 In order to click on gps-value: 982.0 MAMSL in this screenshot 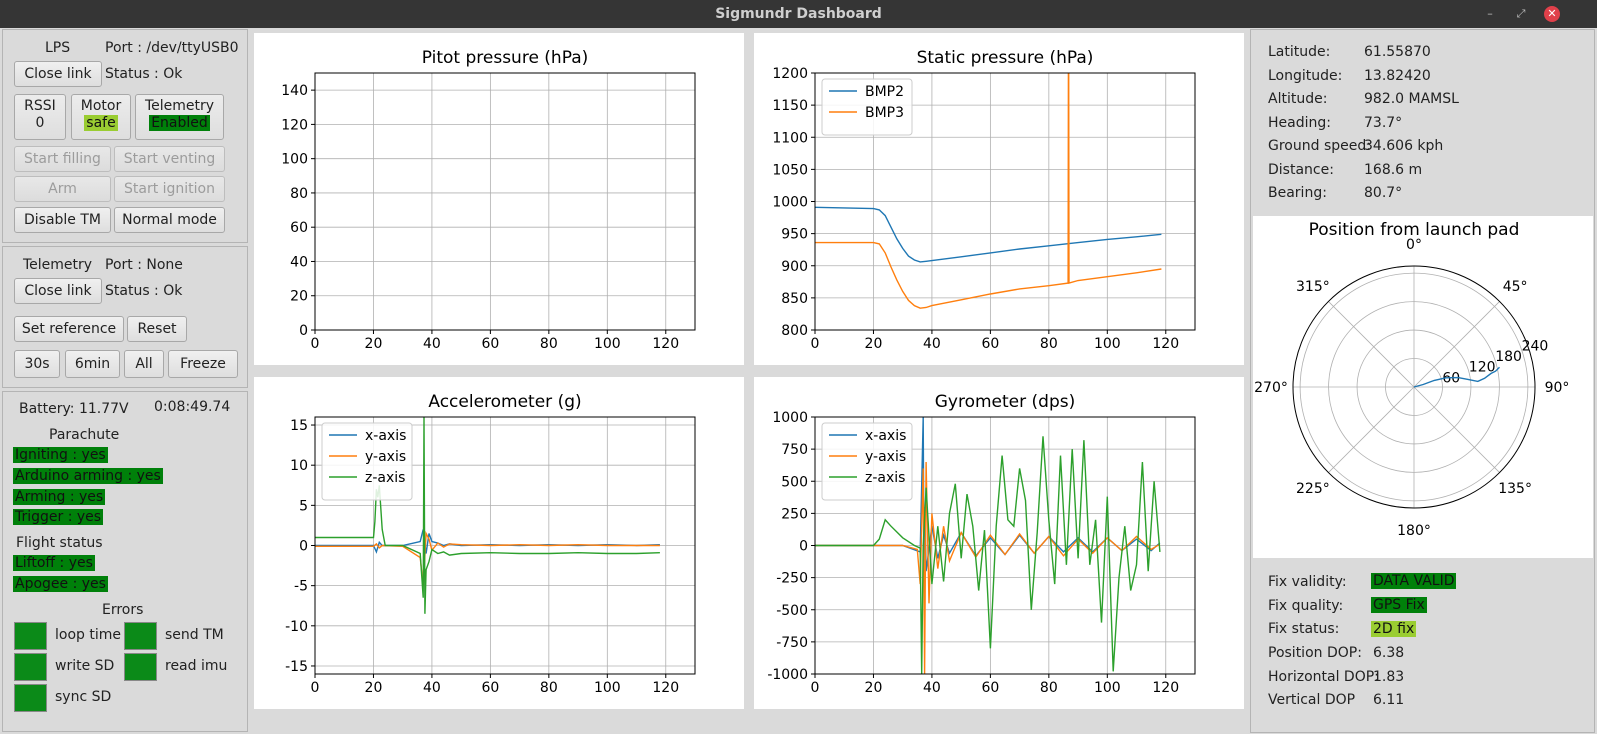, I will do `click(1411, 99)`.